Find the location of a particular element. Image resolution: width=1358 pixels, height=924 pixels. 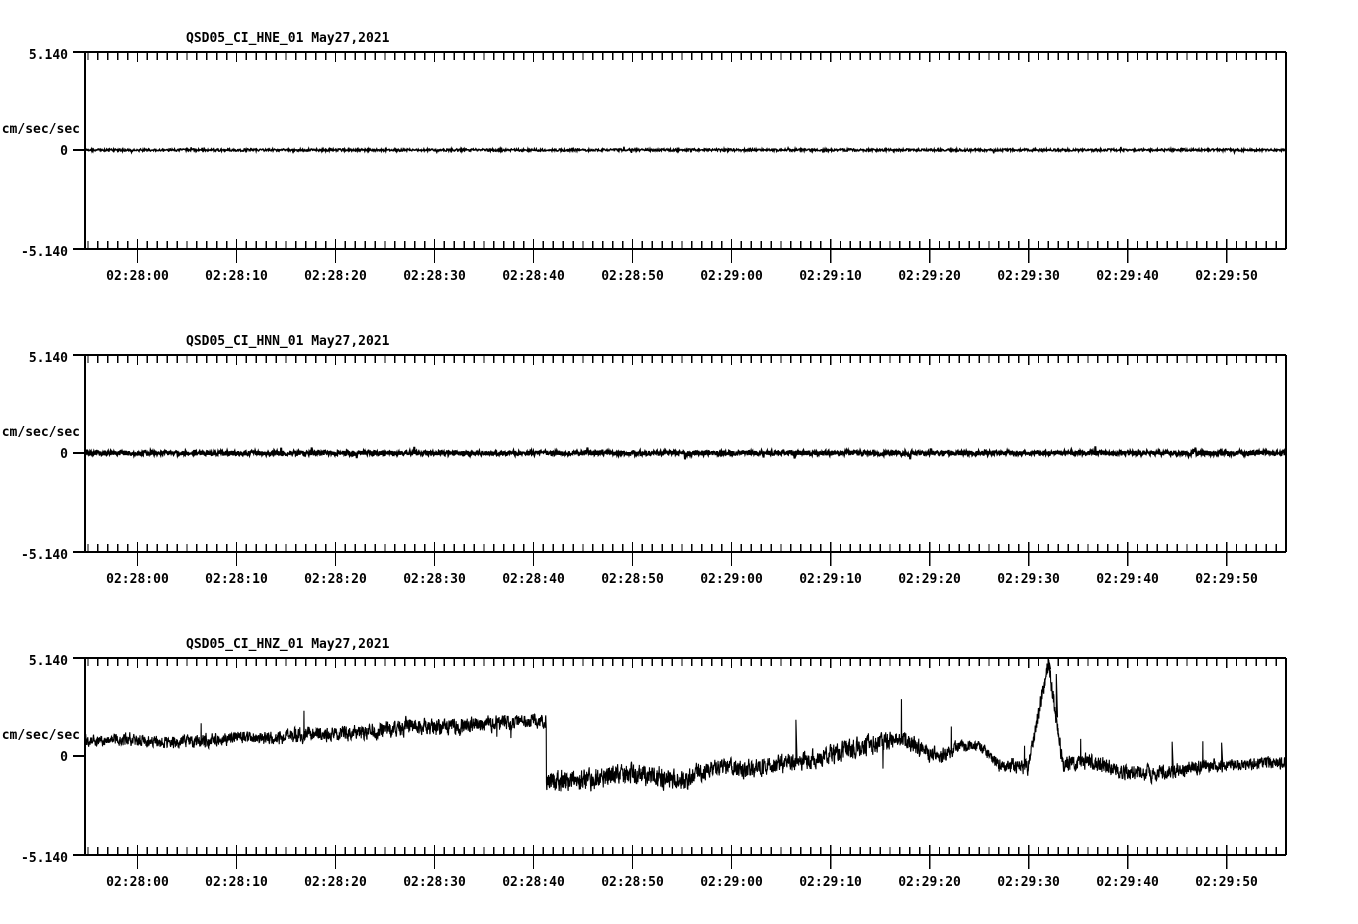

panel-hnn-ytick-max: 5.140 is located at coordinates (48, 358).